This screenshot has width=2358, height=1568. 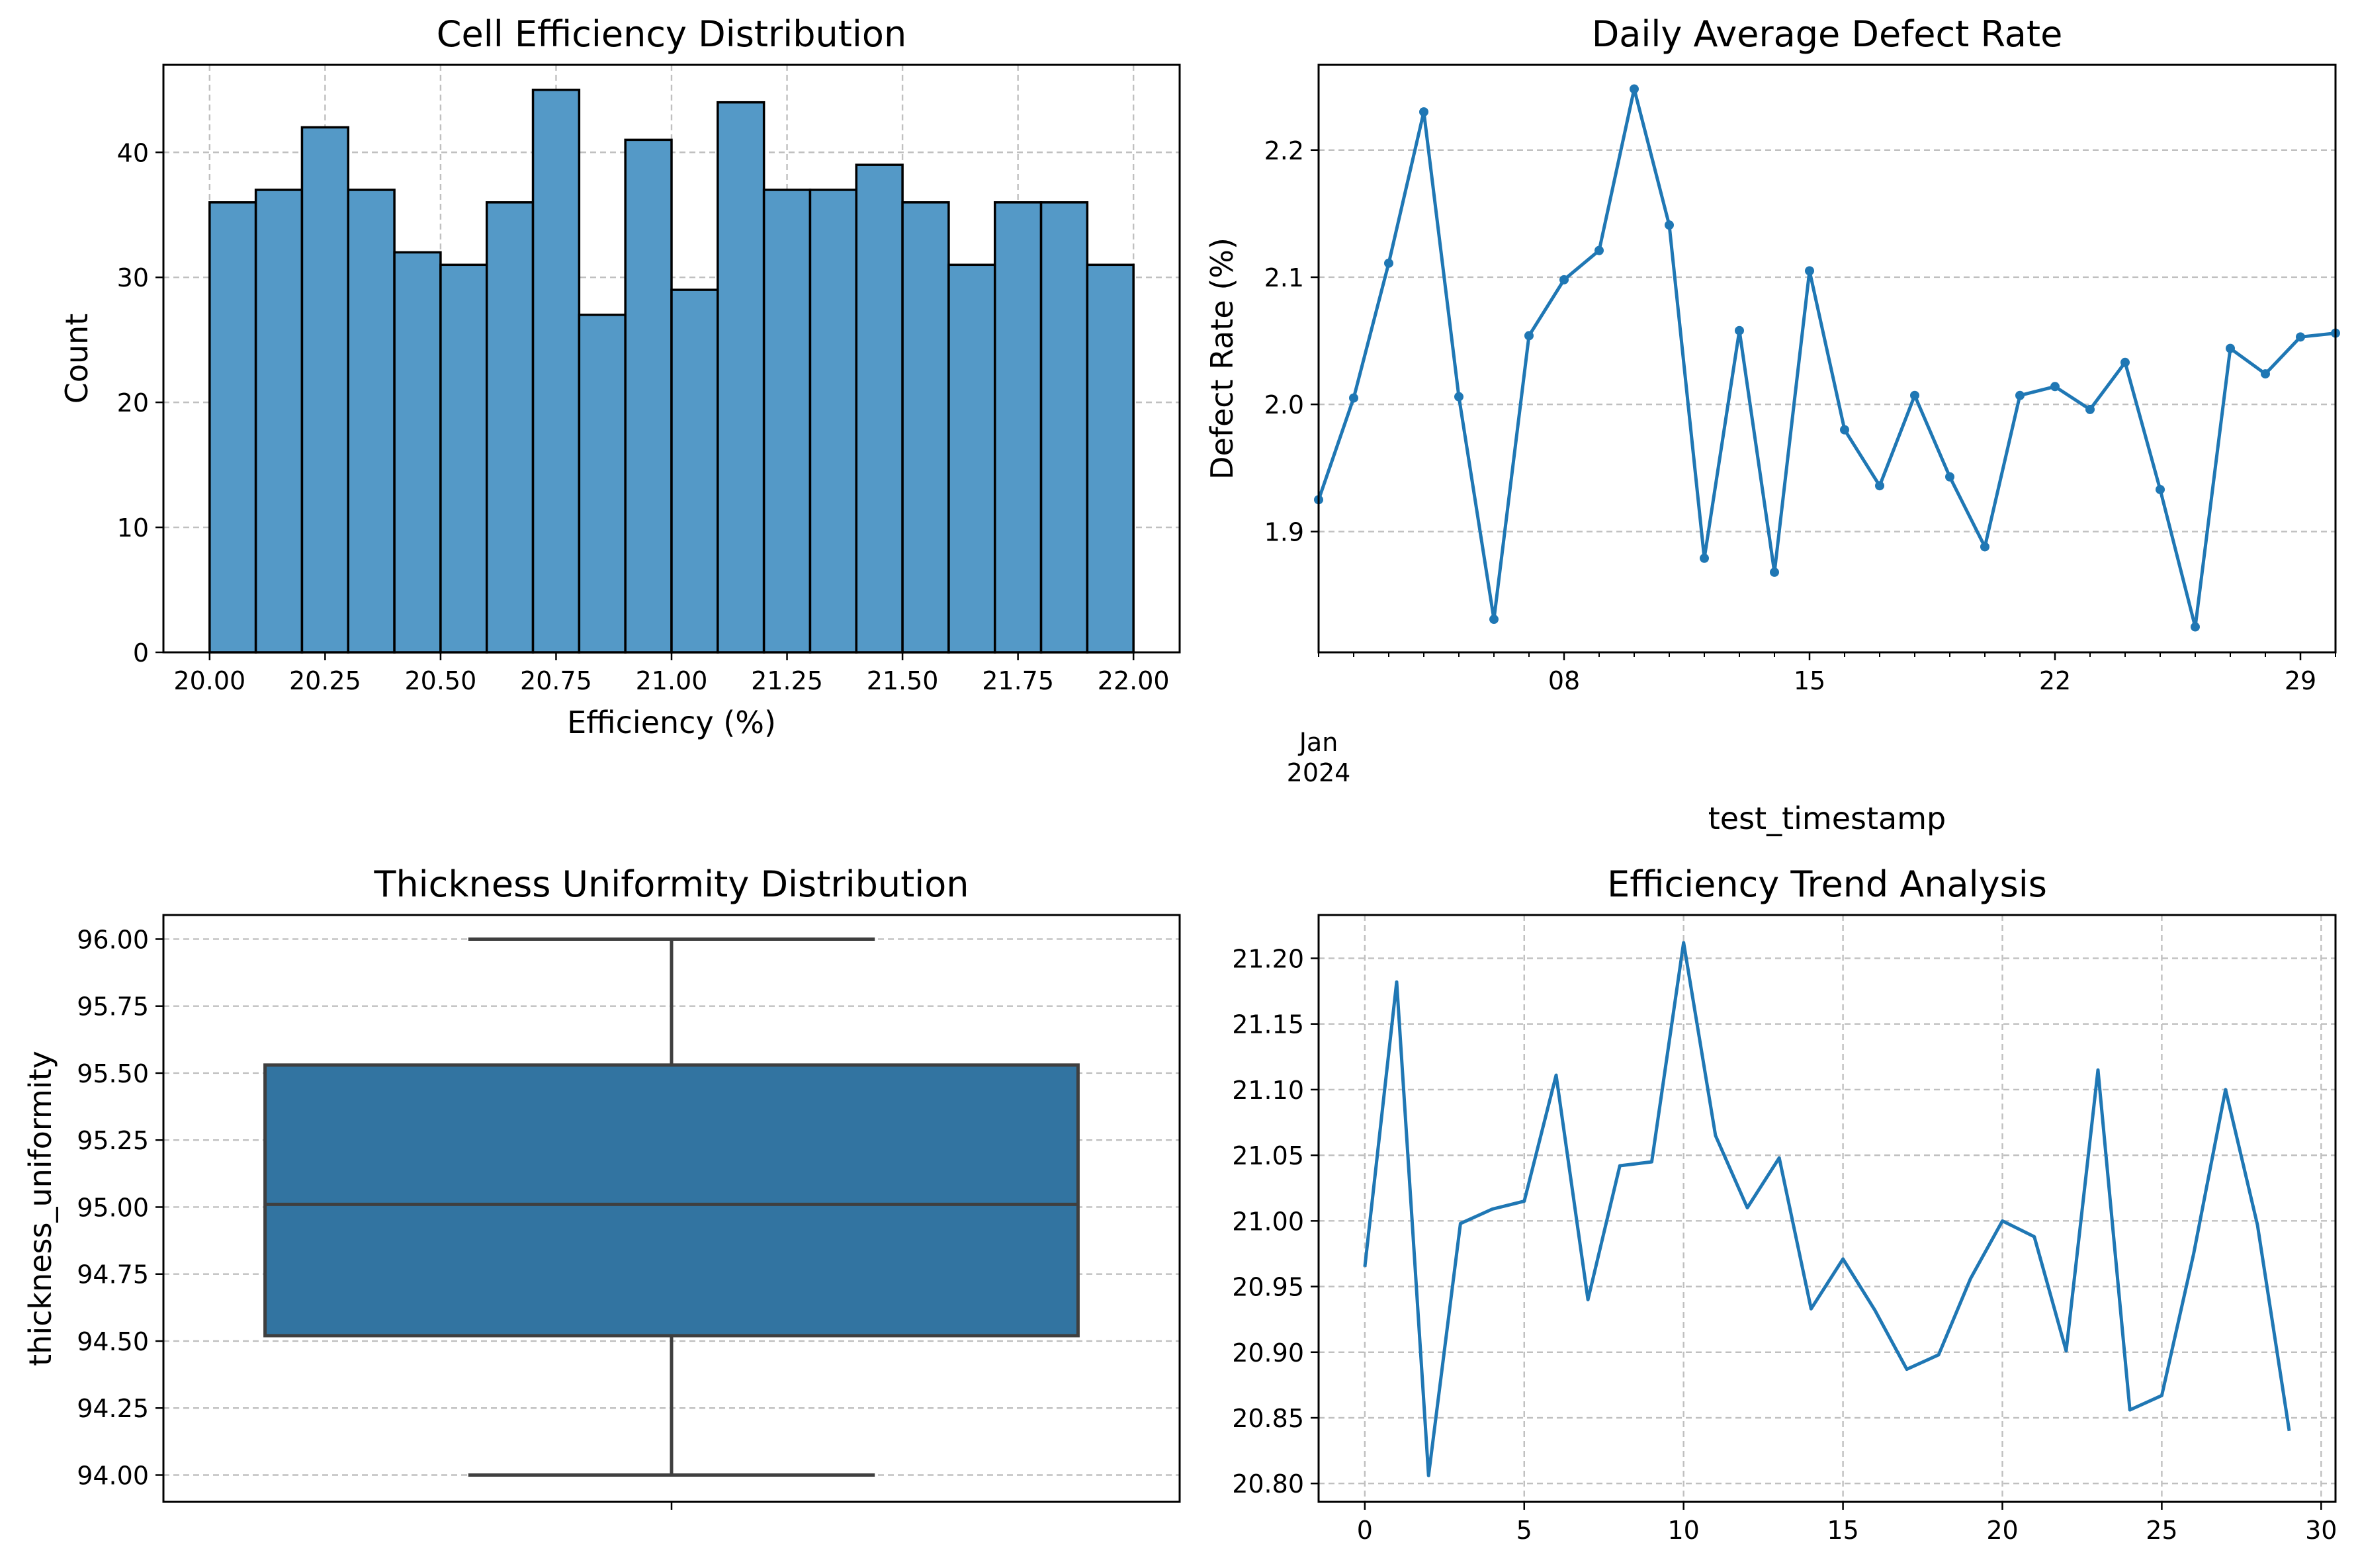 I want to click on x-tick-label: 20.50, so click(x=441, y=681).